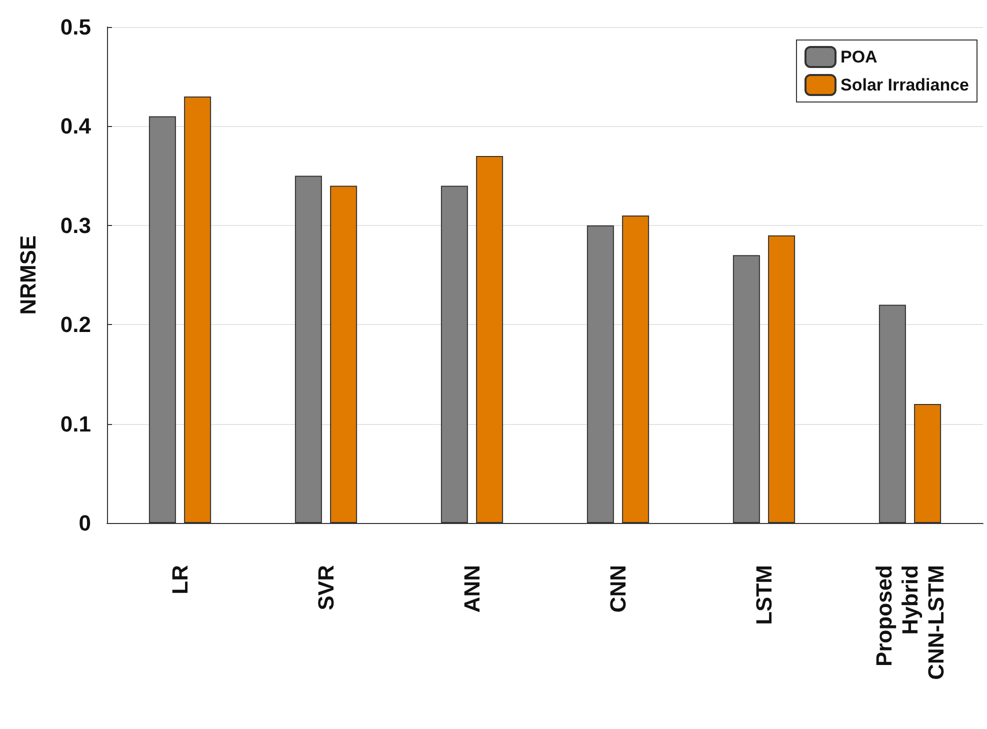 The height and width of the screenshot is (729, 987). Describe the element at coordinates (905, 85) in the screenshot. I see `legend-label: Solar Irradiance` at that location.